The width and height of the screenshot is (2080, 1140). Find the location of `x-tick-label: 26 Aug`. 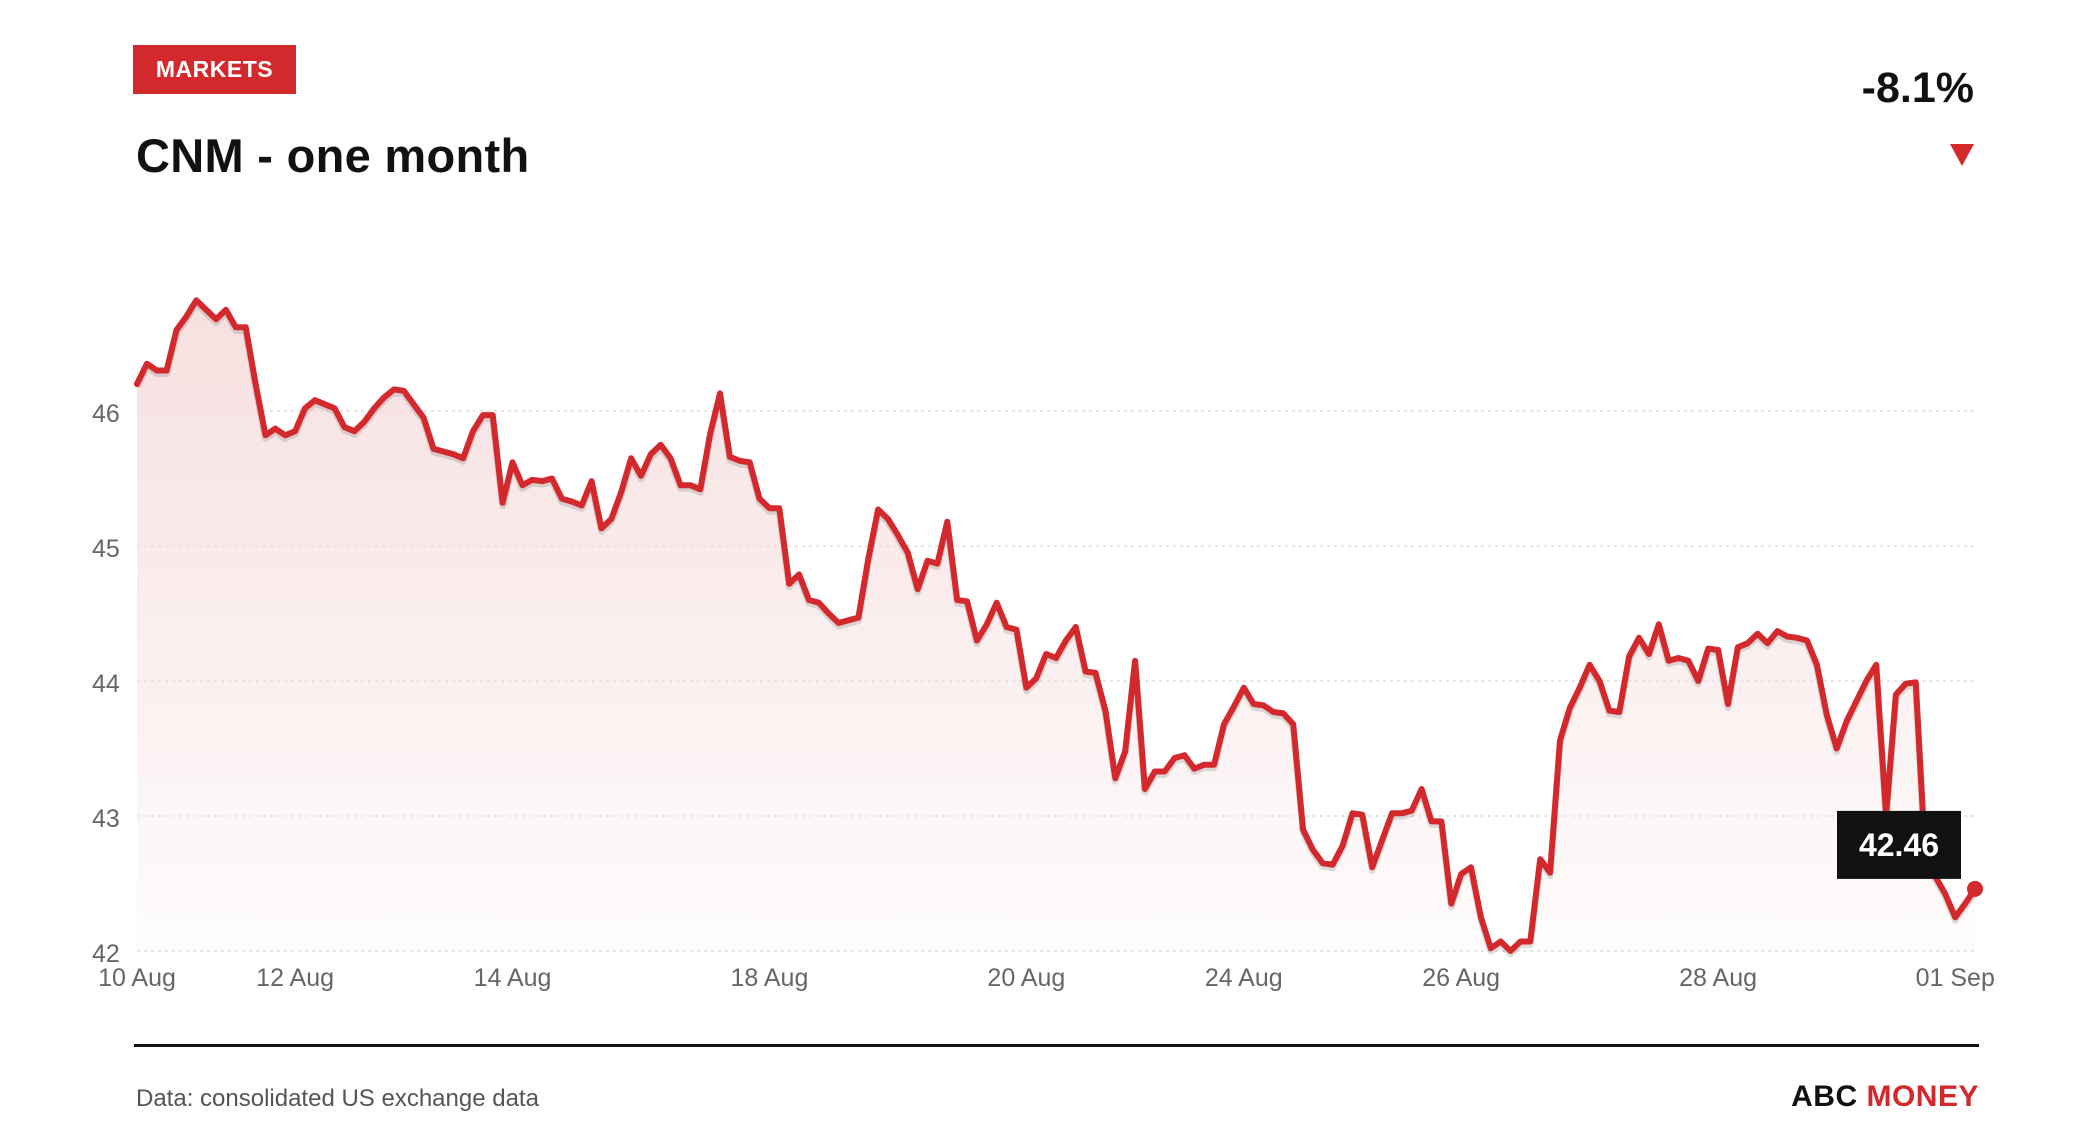

x-tick-label: 26 Aug is located at coordinates (1461, 978).